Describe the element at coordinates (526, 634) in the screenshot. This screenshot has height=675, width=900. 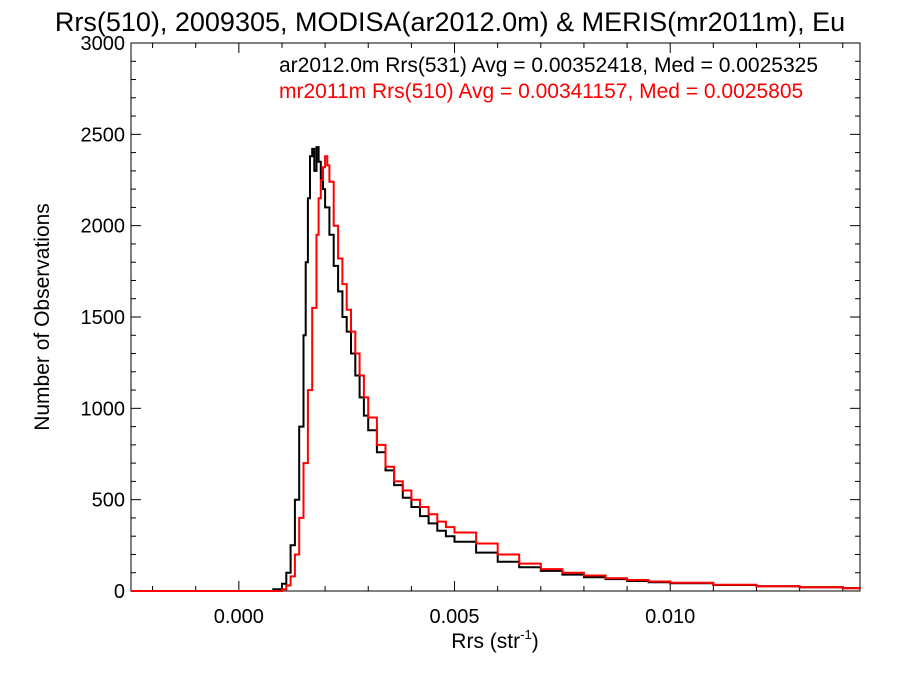
I see `x-axis-label-superscript: -1` at that location.